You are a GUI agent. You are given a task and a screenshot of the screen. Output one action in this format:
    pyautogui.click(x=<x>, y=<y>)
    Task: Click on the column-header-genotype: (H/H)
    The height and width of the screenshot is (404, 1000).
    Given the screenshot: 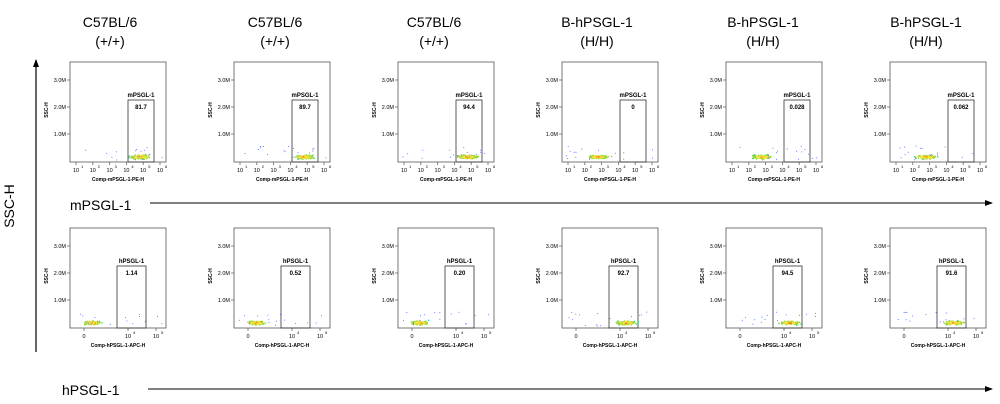 What is the action you would take?
    pyautogui.click(x=925, y=41)
    